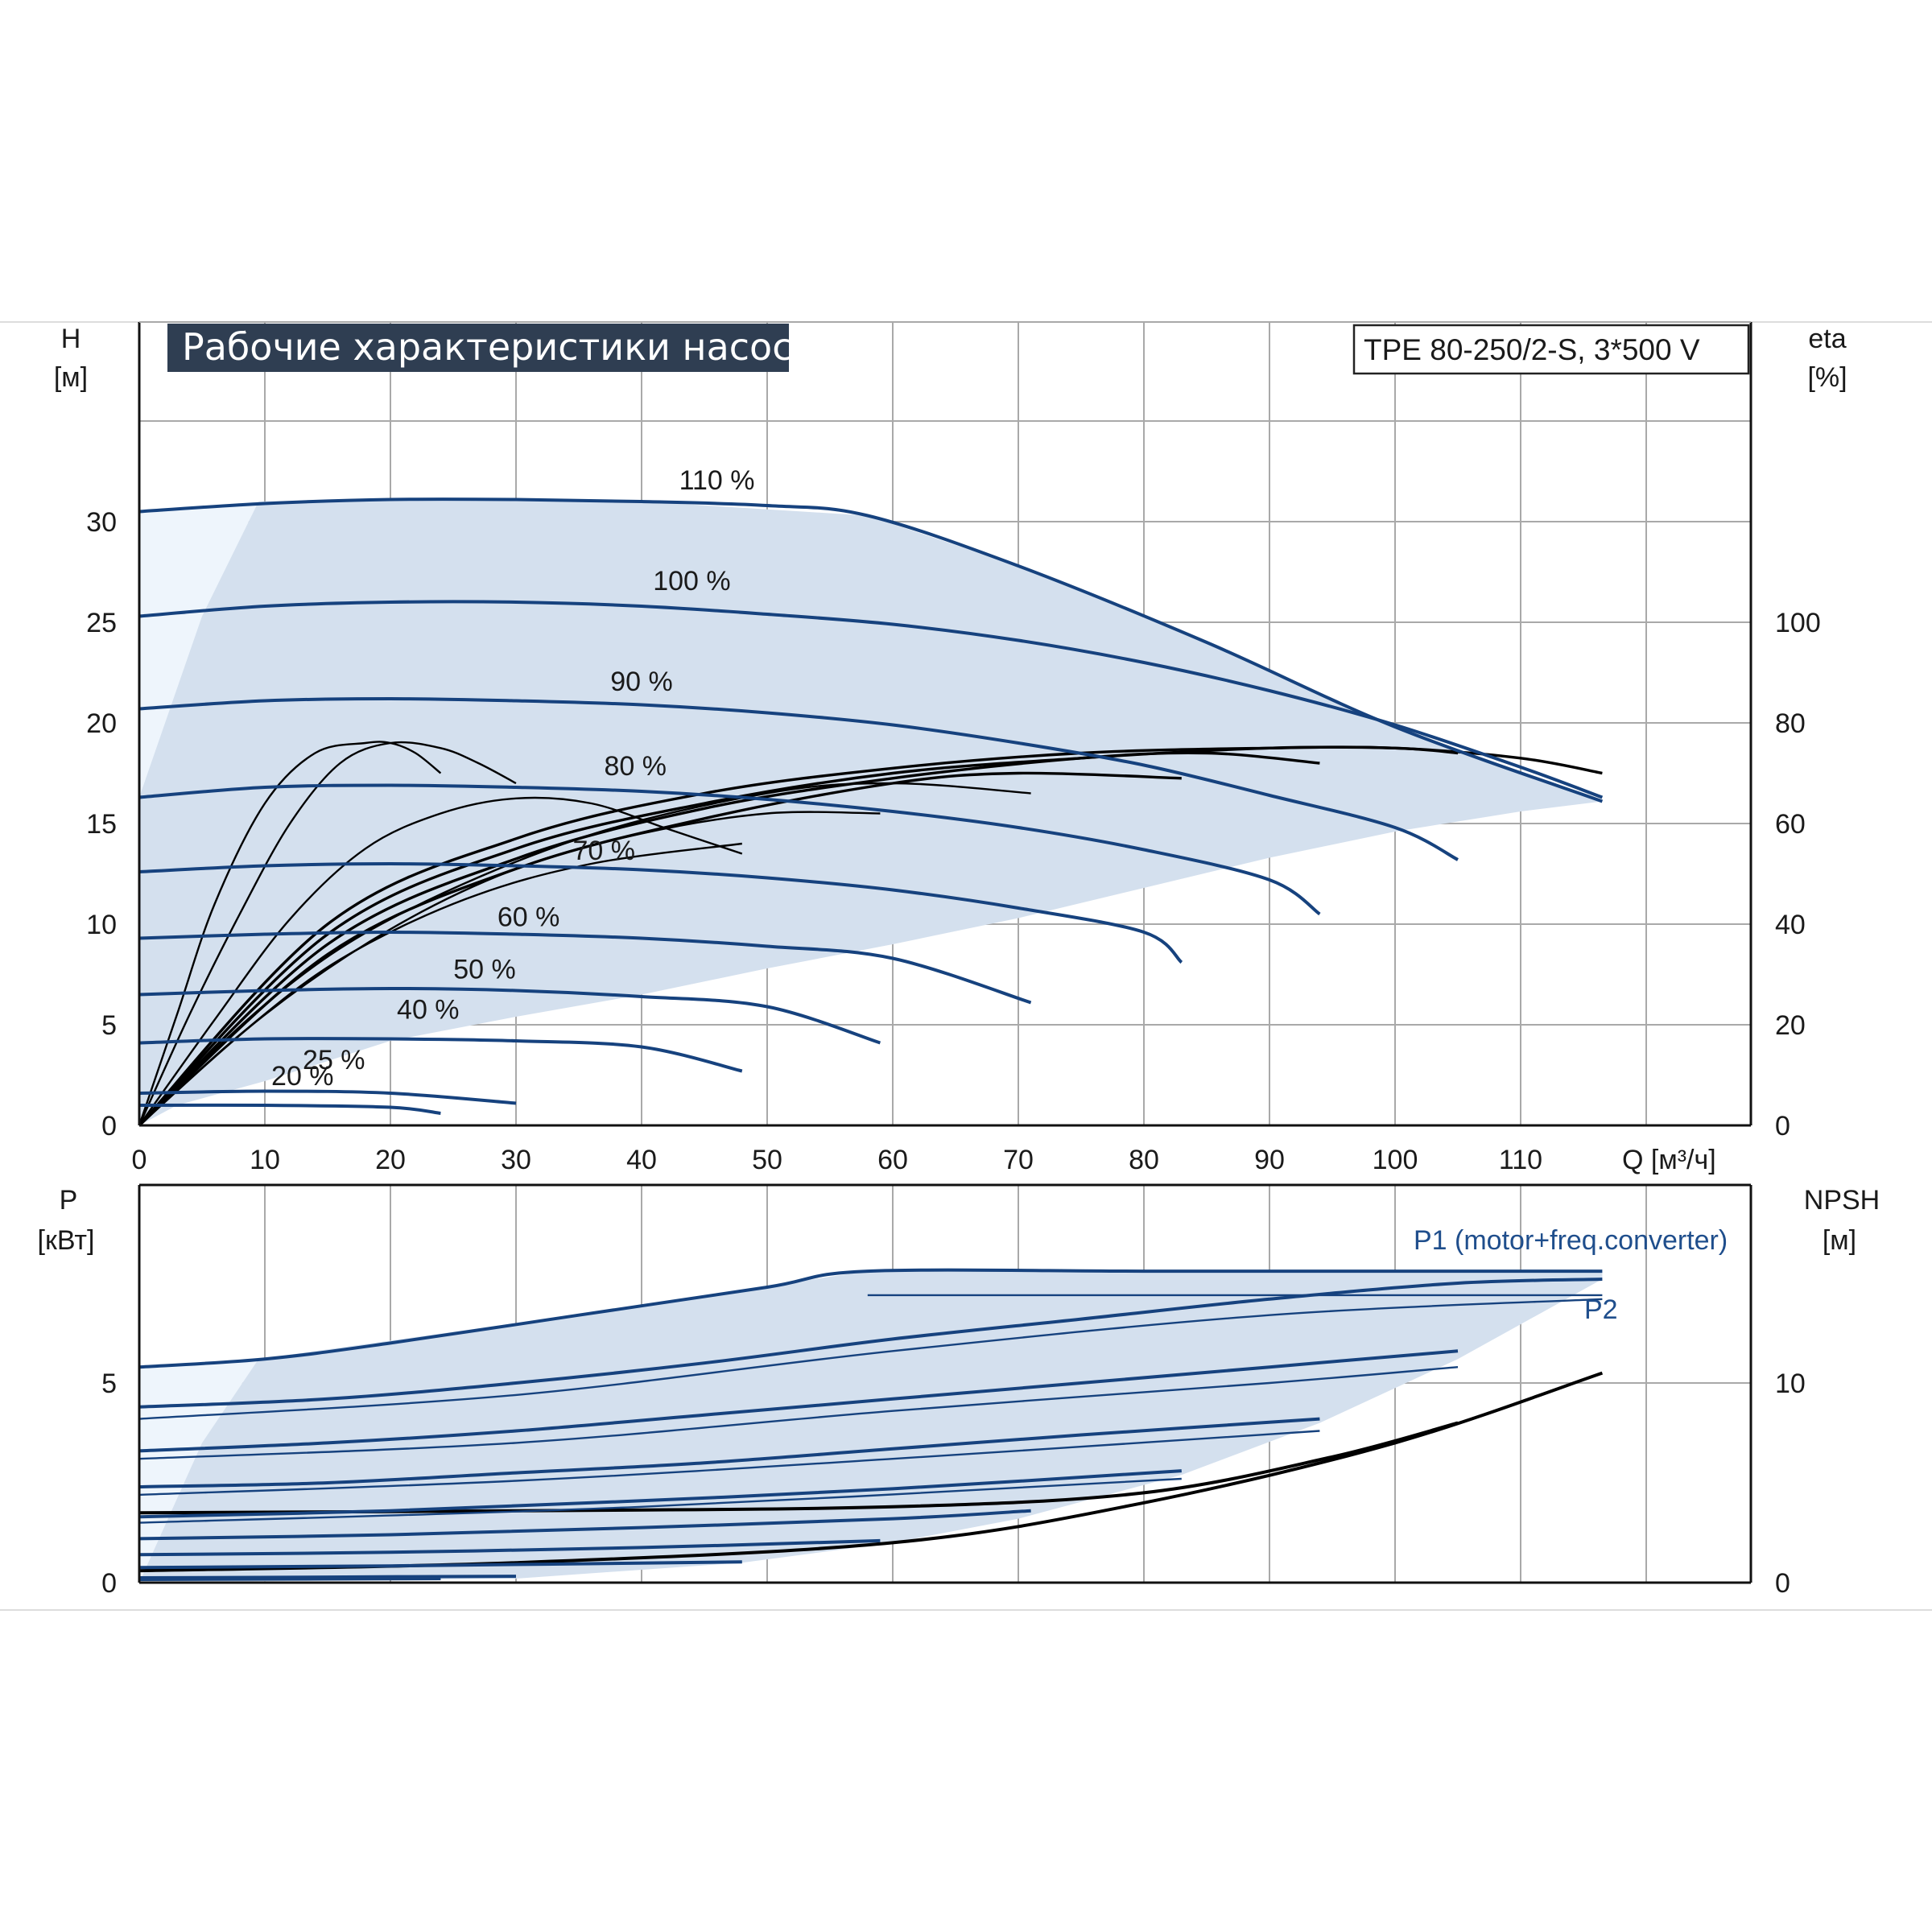 The height and width of the screenshot is (1932, 1932). What do you see at coordinates (1790, 1025) in the screenshot?
I see `eta-tick-label: 20` at bounding box center [1790, 1025].